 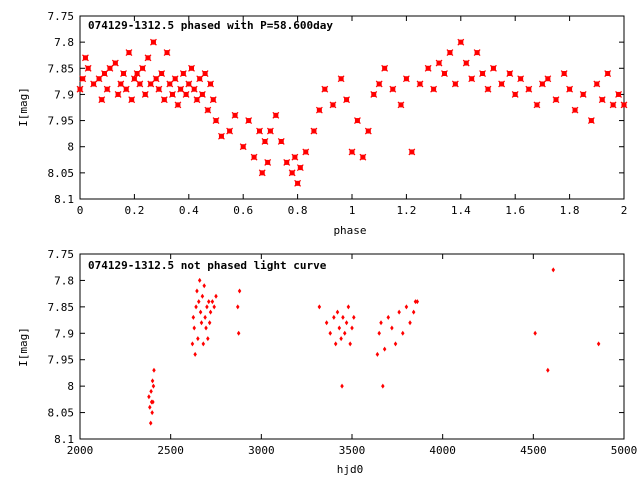 What do you see at coordinates (61, 68) in the screenshot?
I see `phased-ytick-label: 7.85` at bounding box center [61, 68].